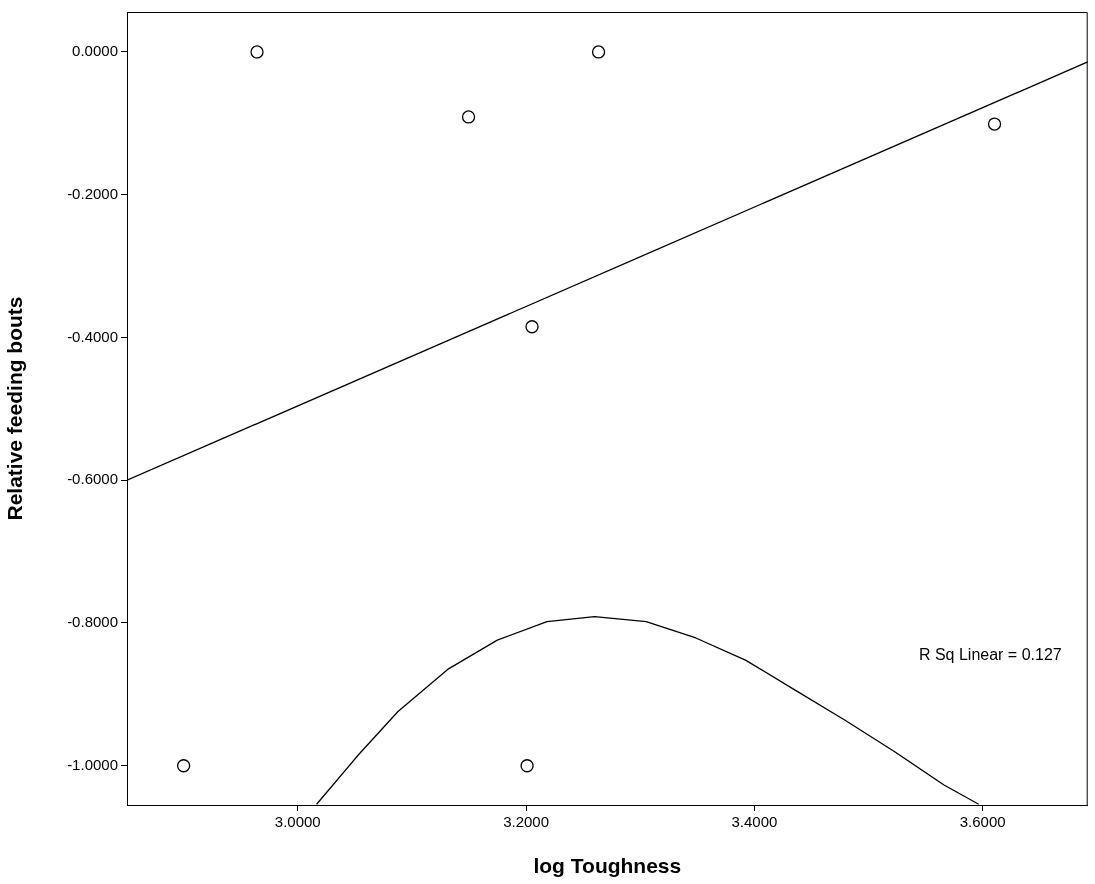  Describe the element at coordinates (92, 622) in the screenshot. I see `y-tick-label: -0.8000` at that location.